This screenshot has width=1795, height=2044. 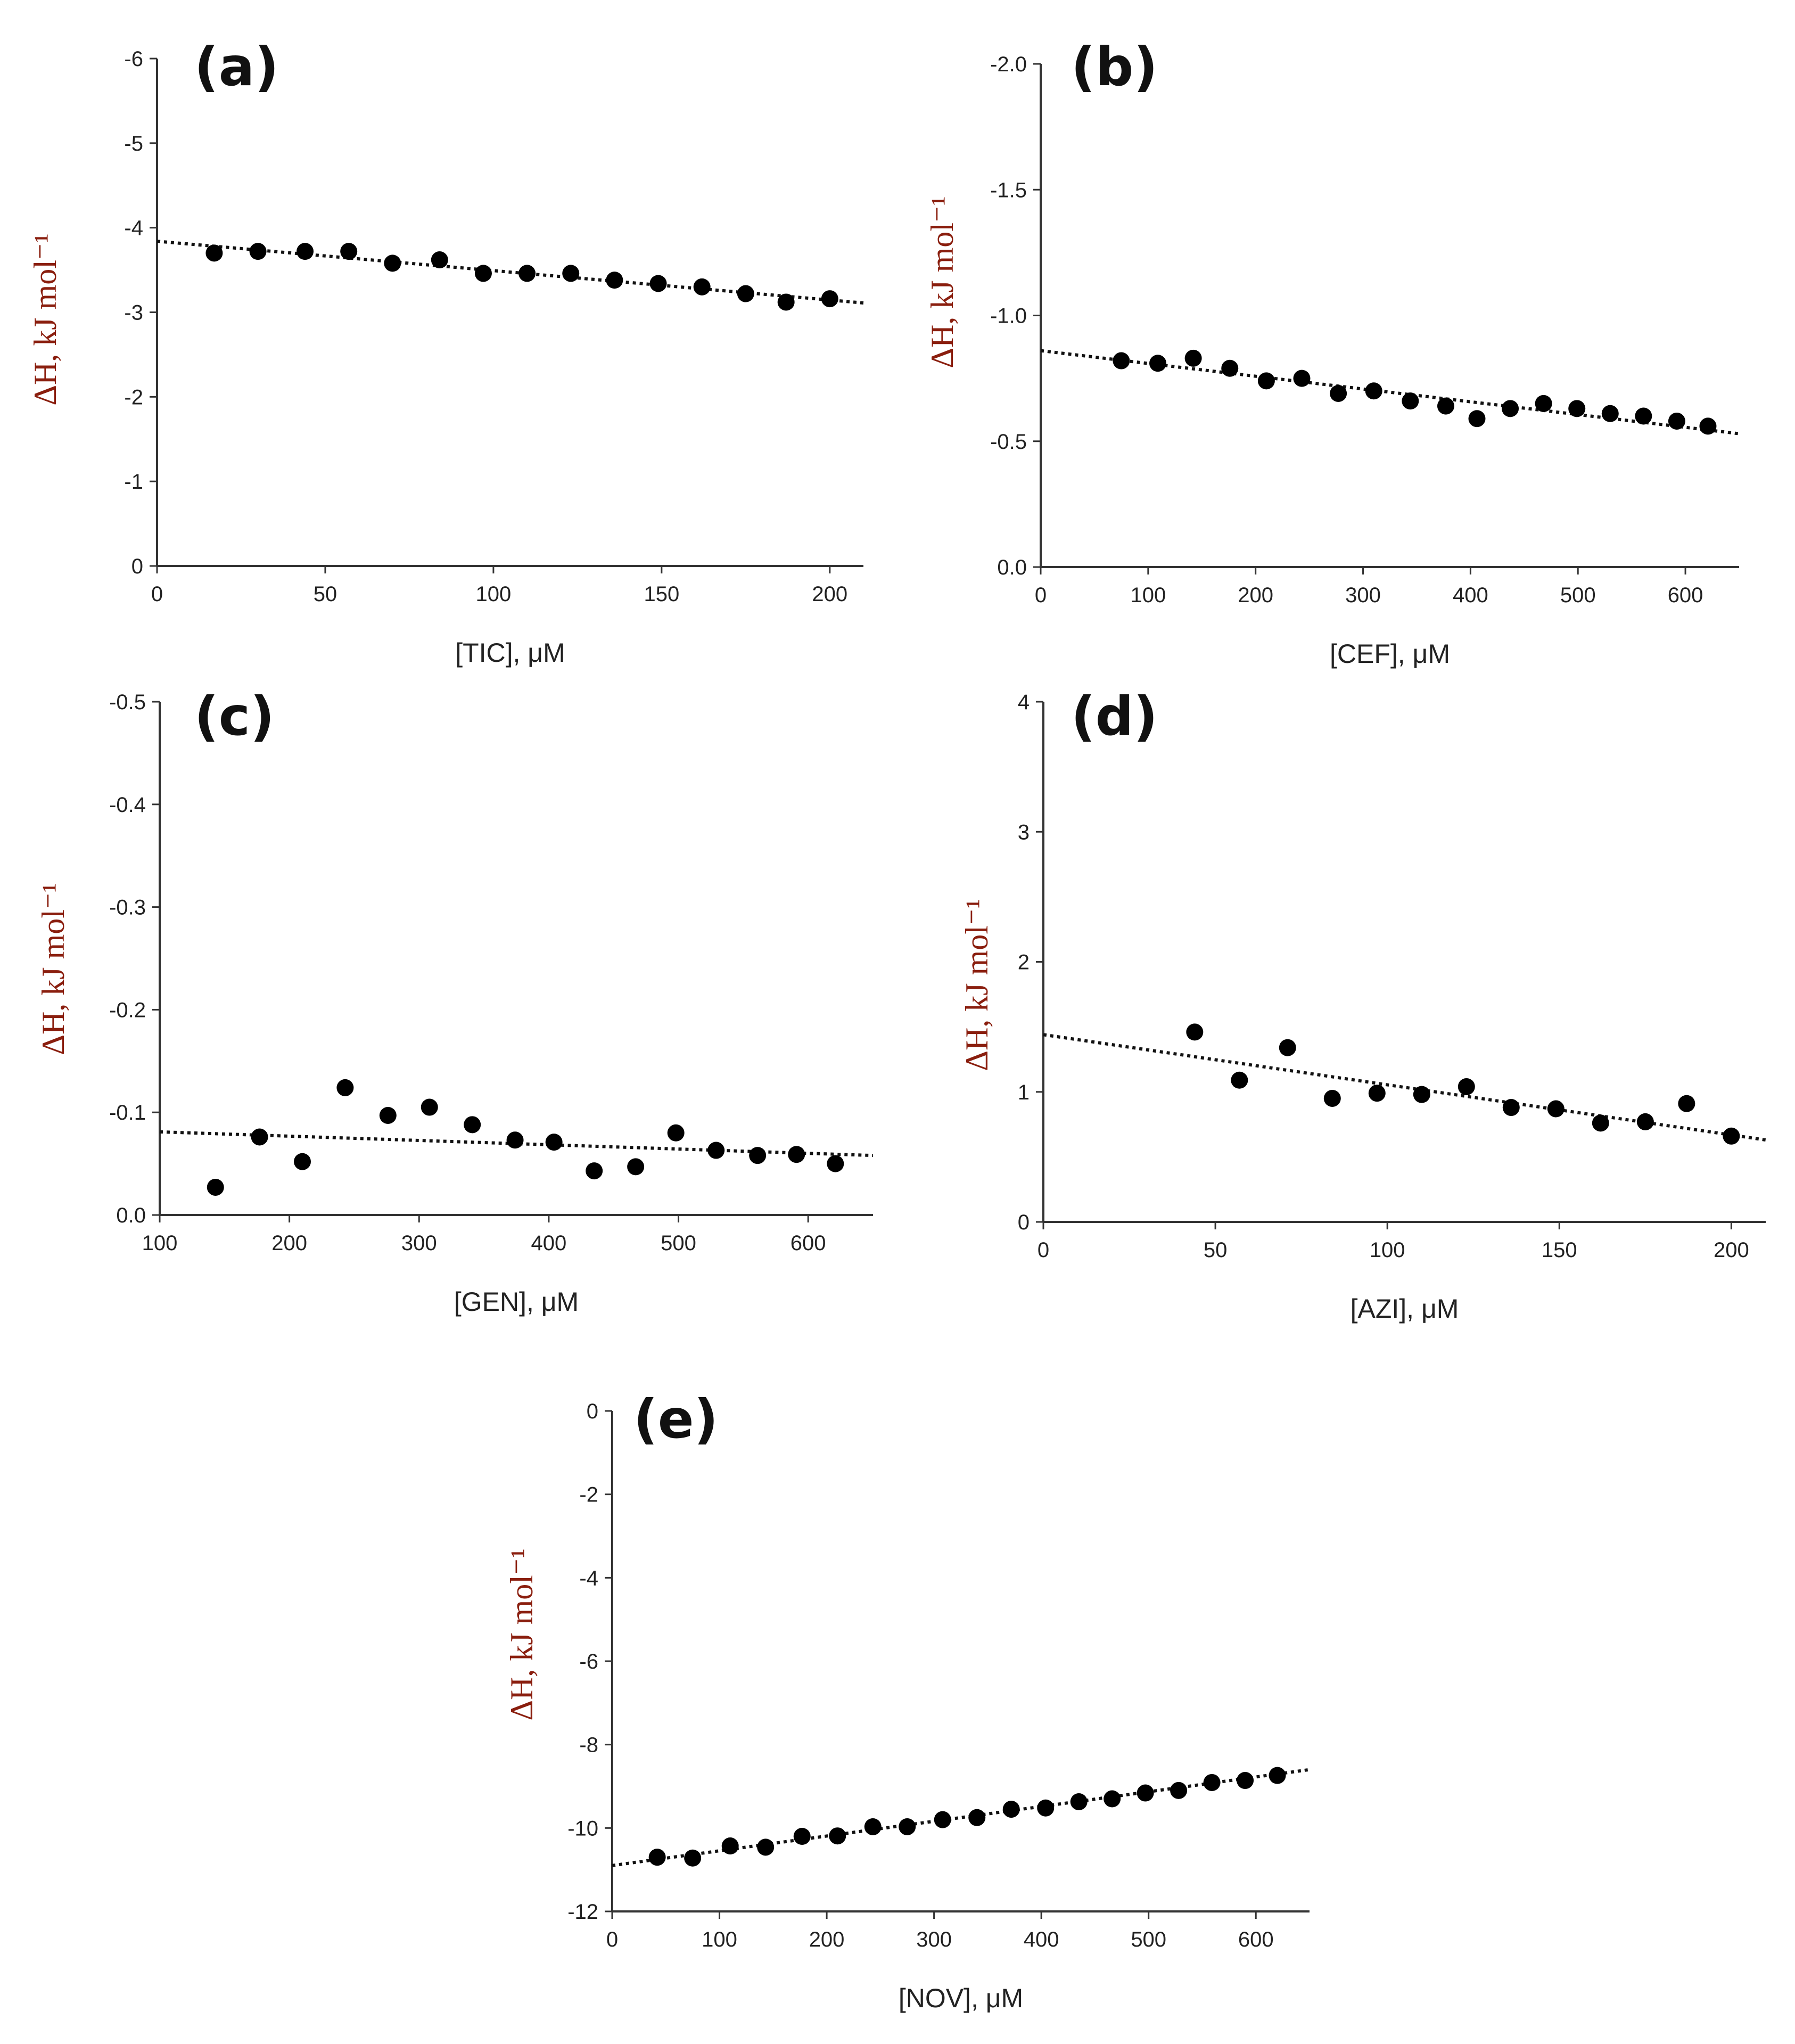 What do you see at coordinates (127, 702) in the screenshot?
I see `y-tick-label: -0.5` at bounding box center [127, 702].